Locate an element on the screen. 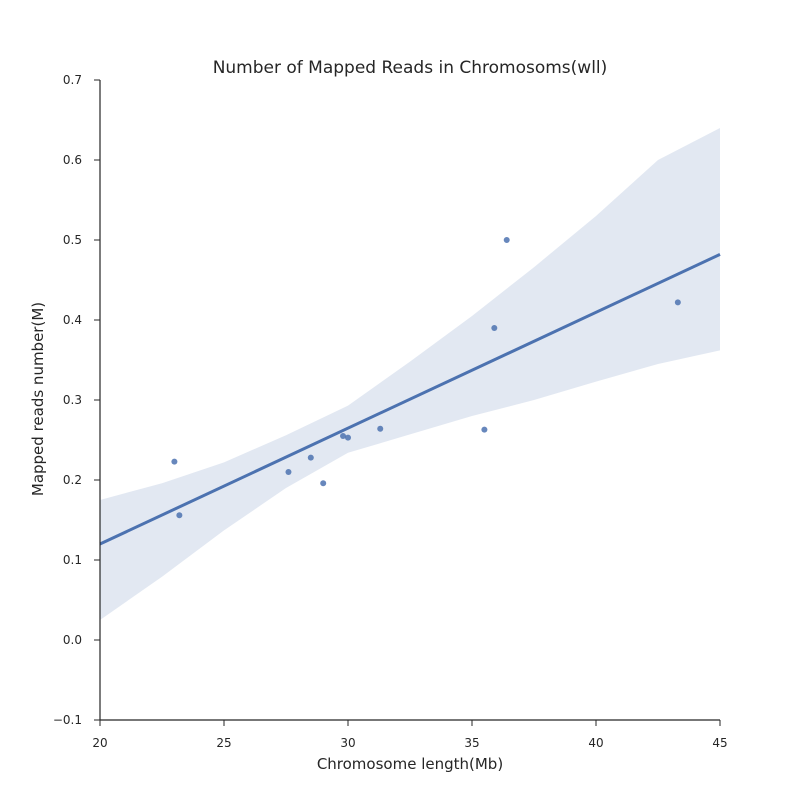 The image size is (800, 800). y-axis-label: Mapped reads number(M) is located at coordinates (38, 399).